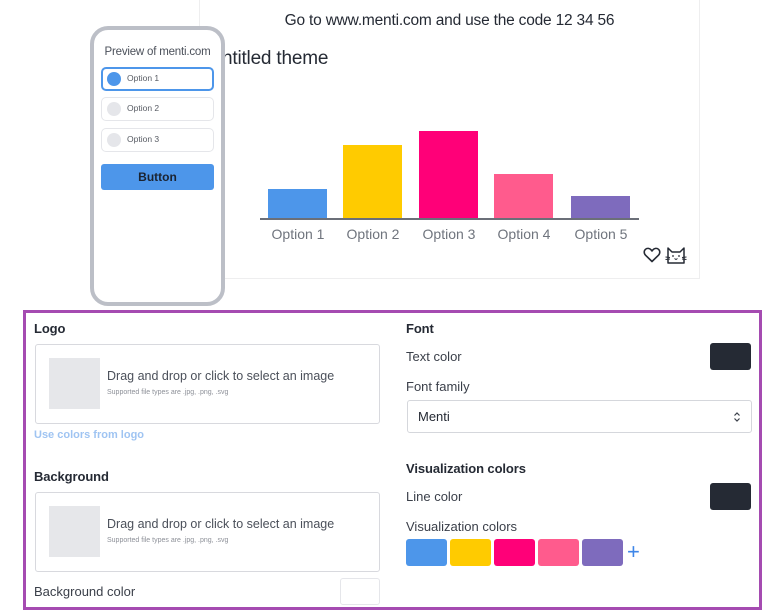 The width and height of the screenshot is (768, 611). Describe the element at coordinates (449, 234) in the screenshot. I see `chart-label: Option 3` at that location.